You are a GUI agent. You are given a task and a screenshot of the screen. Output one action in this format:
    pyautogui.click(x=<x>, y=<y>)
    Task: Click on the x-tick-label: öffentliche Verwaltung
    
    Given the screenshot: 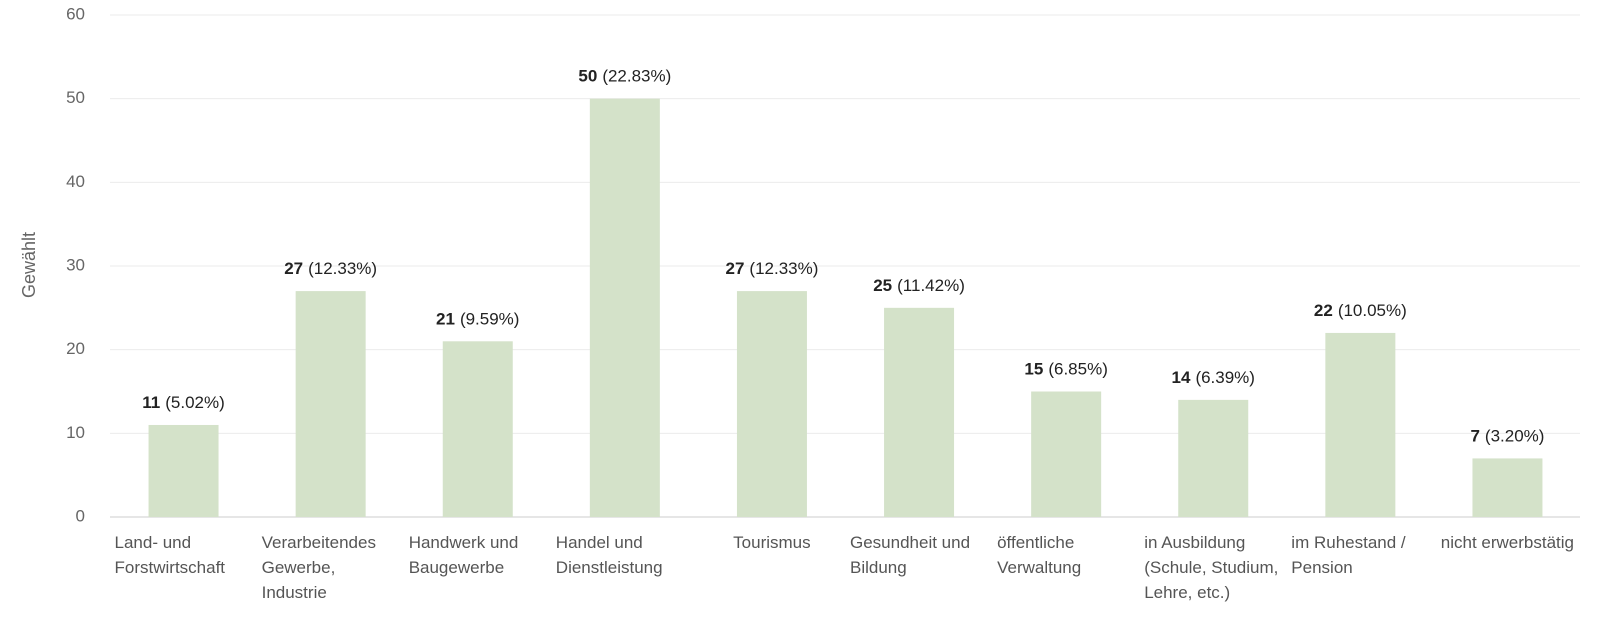 What is the action you would take?
    pyautogui.click(x=1066, y=555)
    